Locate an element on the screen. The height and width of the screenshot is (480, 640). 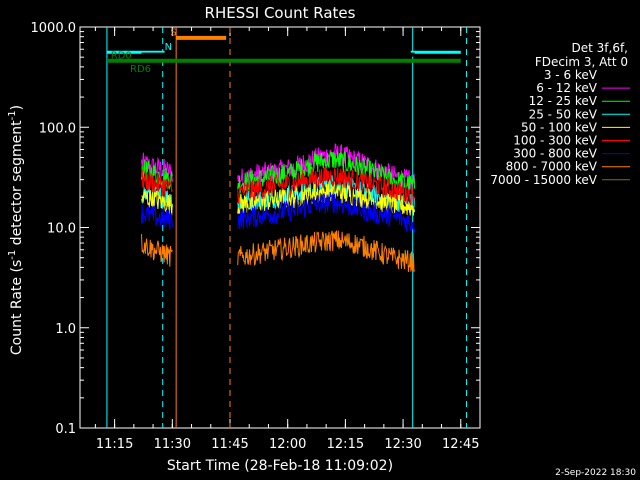
legend-label: 3 - 6 keV is located at coordinates (571, 75).